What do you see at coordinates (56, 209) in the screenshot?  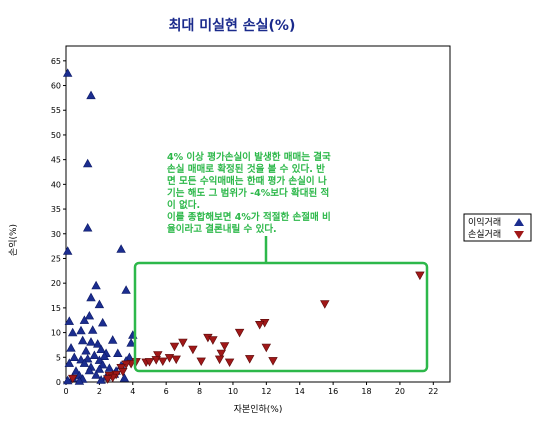 I see `y-tick-label: 35` at bounding box center [56, 209].